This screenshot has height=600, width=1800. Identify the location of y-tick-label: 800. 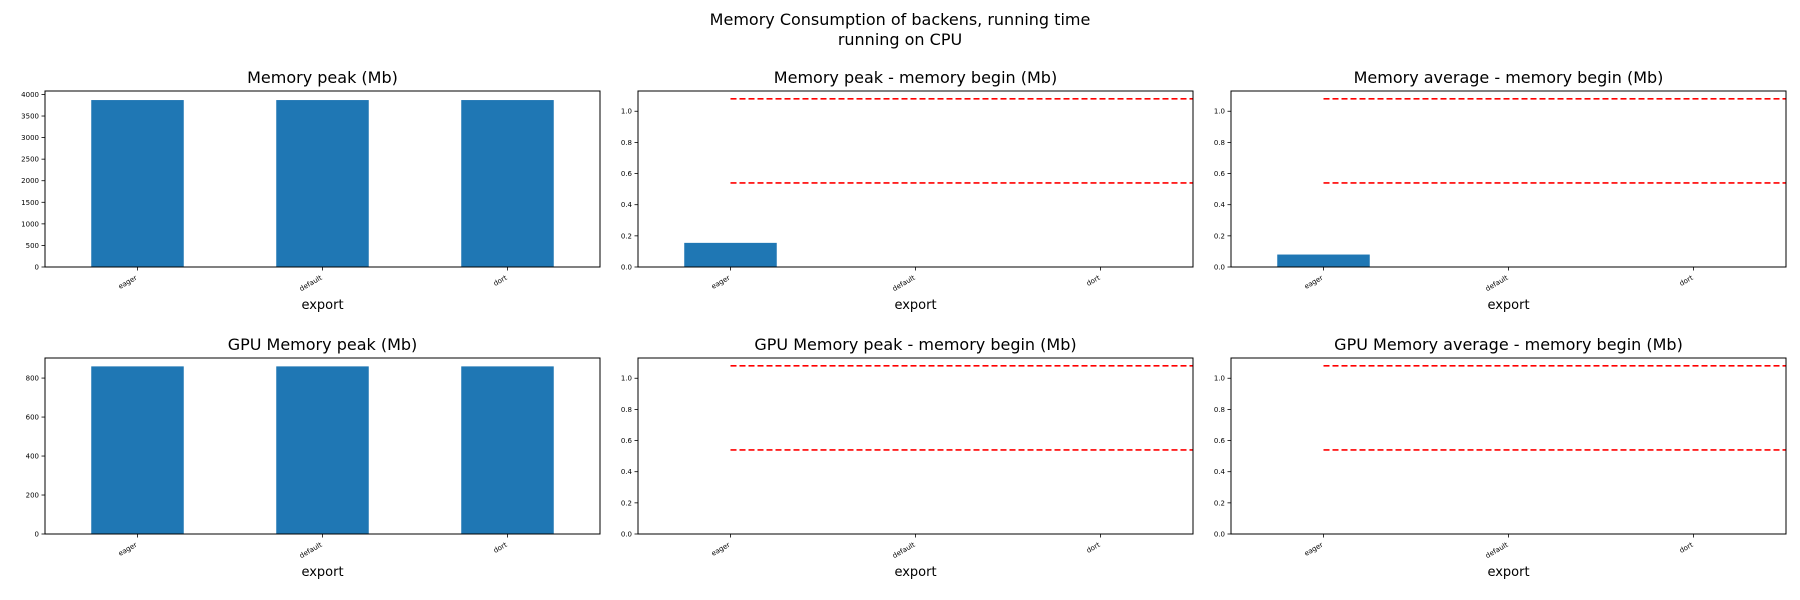
(32, 379).